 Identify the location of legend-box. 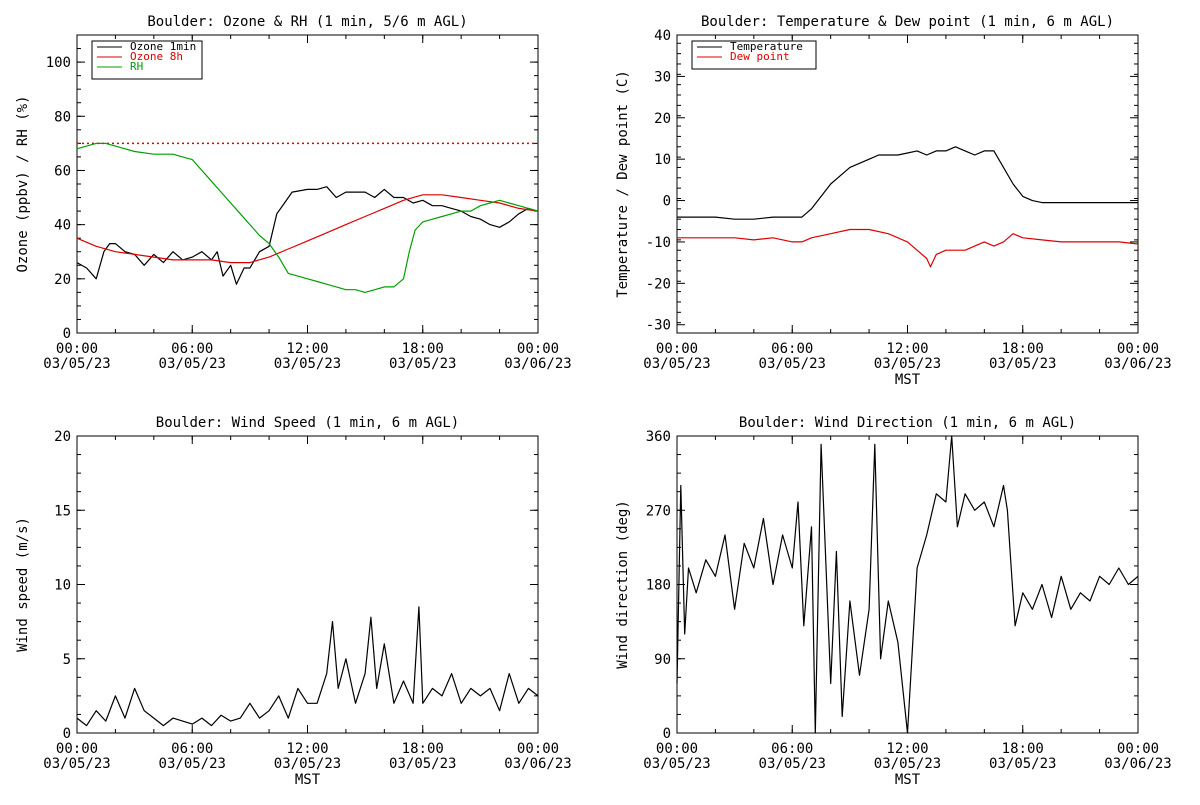
(754, 55).